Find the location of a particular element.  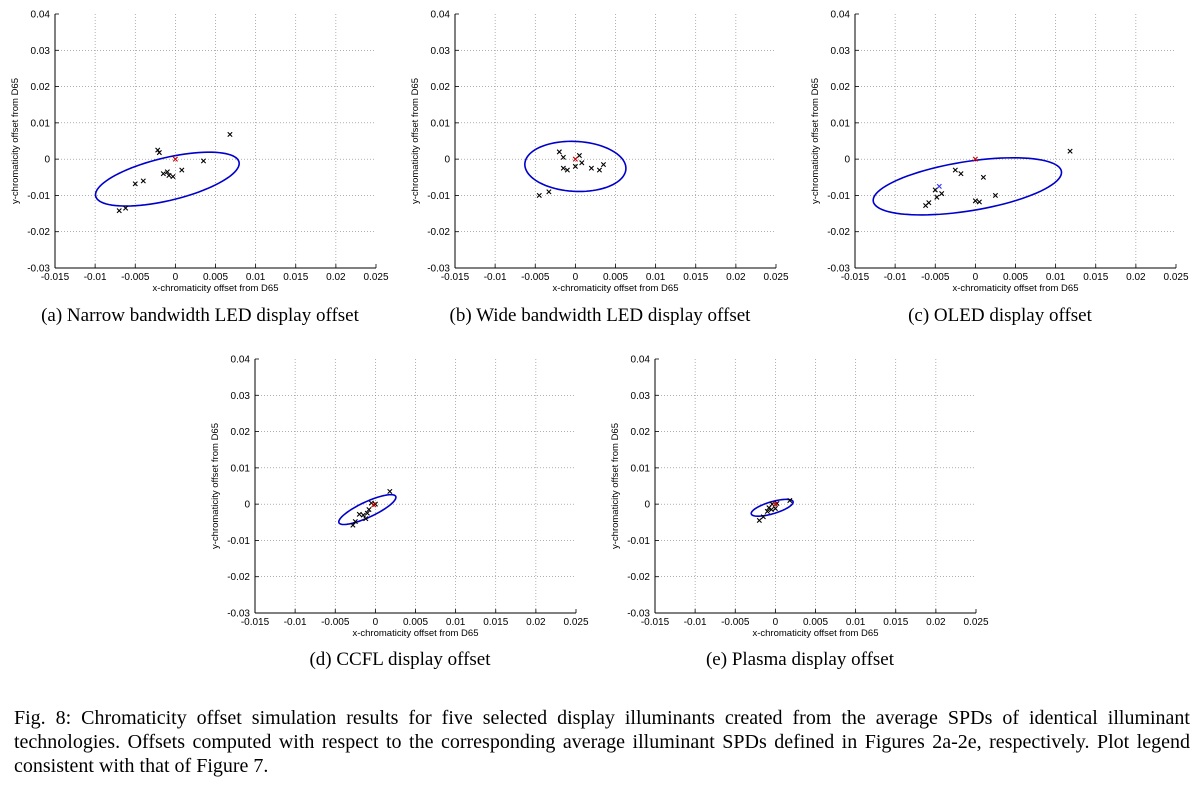

highlight-point is located at coordinates (939, 186).